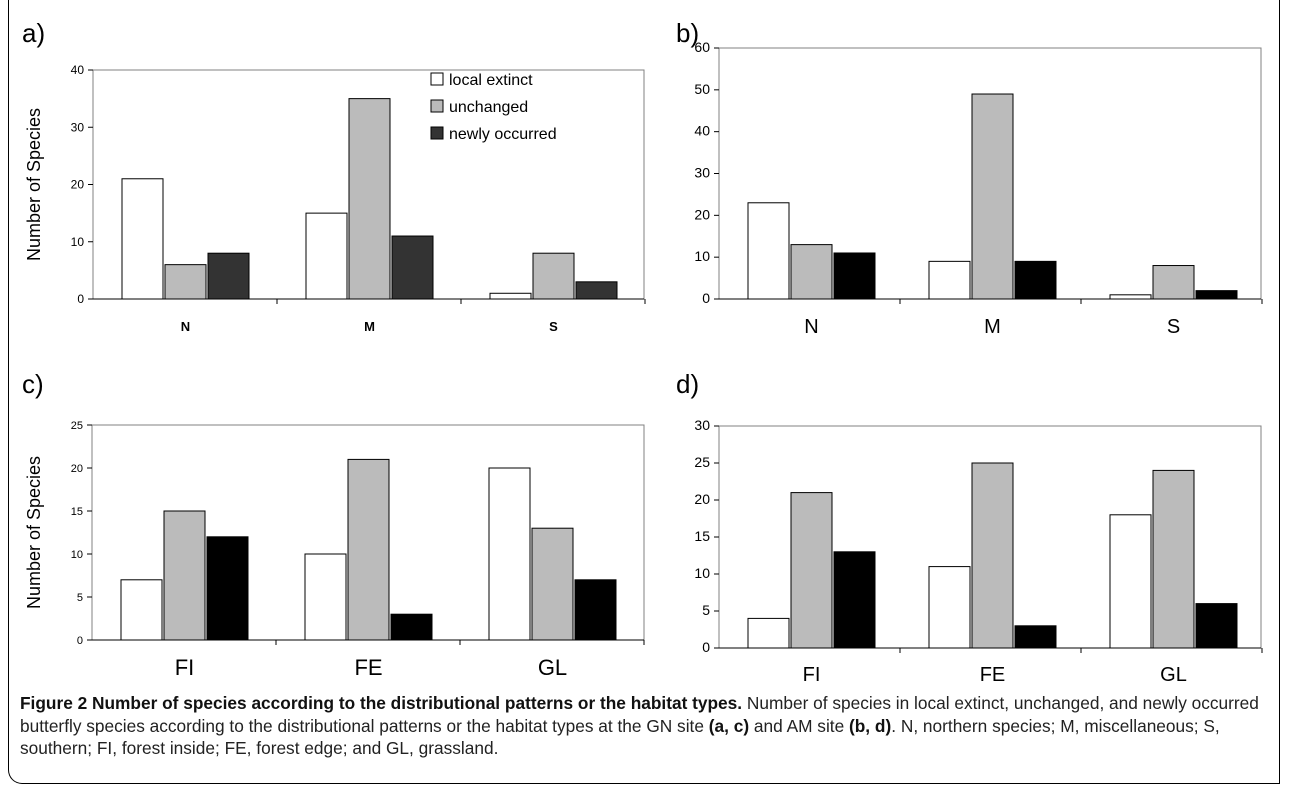  Describe the element at coordinates (33, 33) in the screenshot. I see `panel-label: a)` at that location.